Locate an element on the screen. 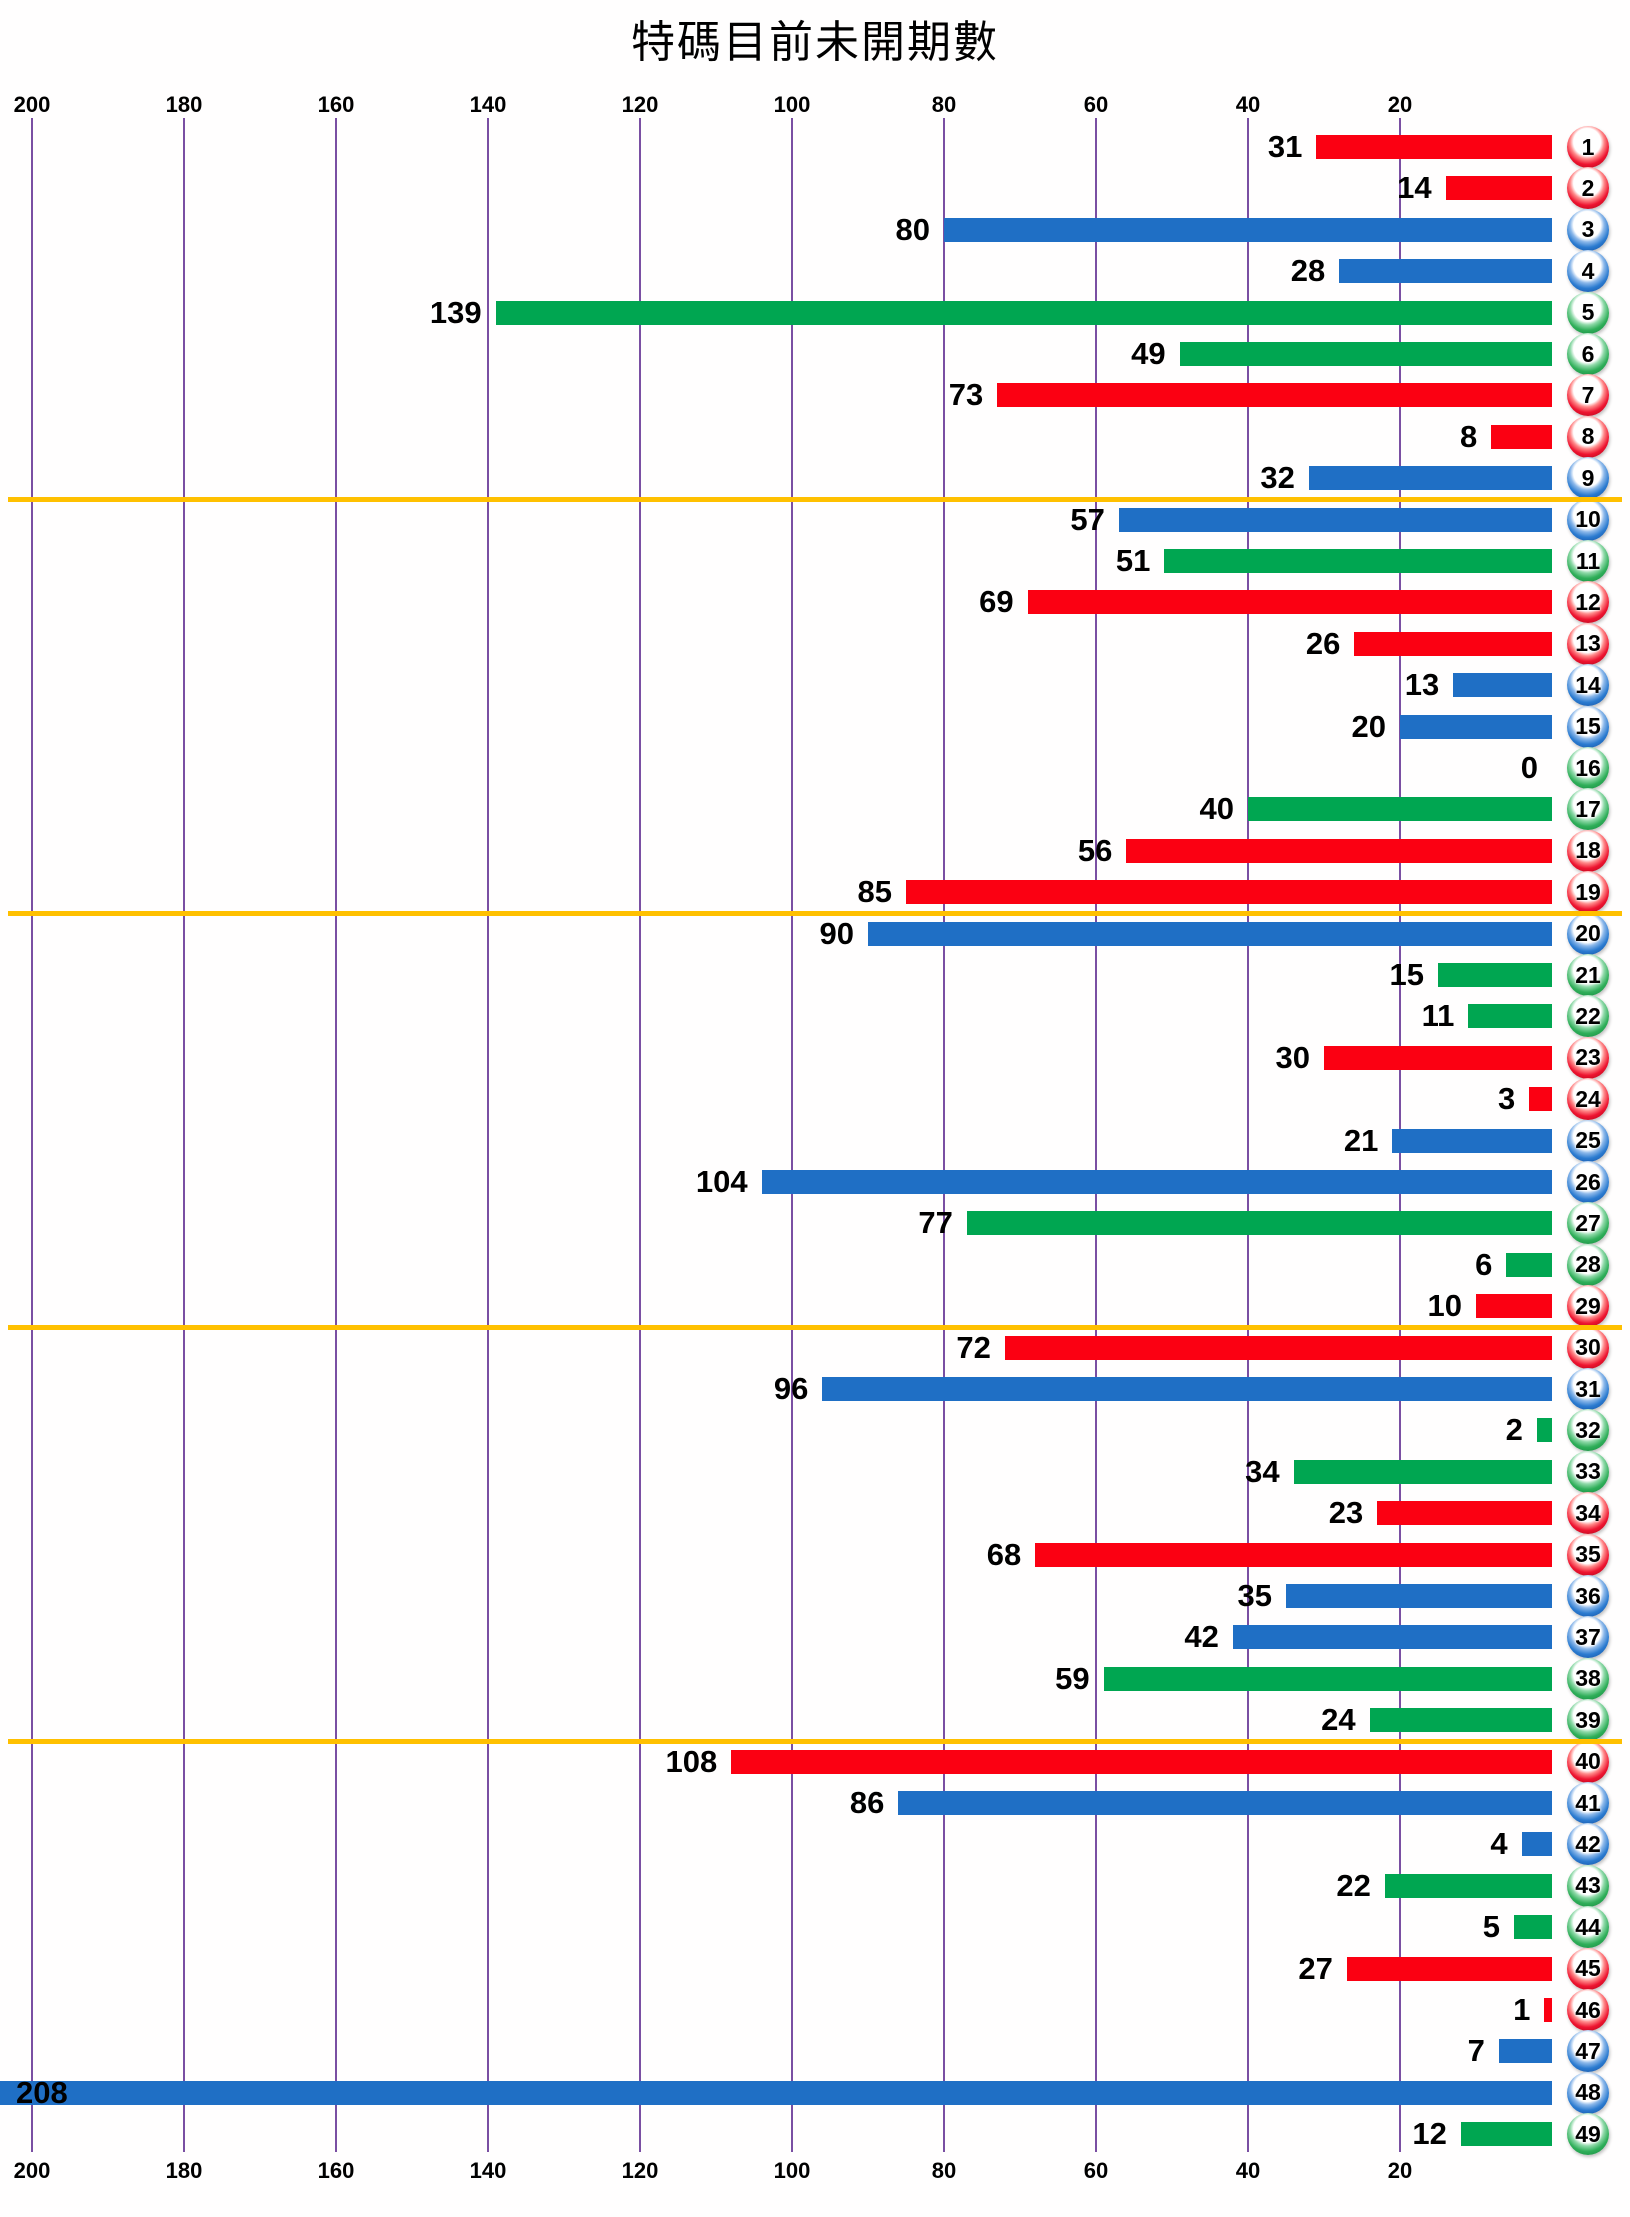  ball-3: 3 is located at coordinates (1588, 229).